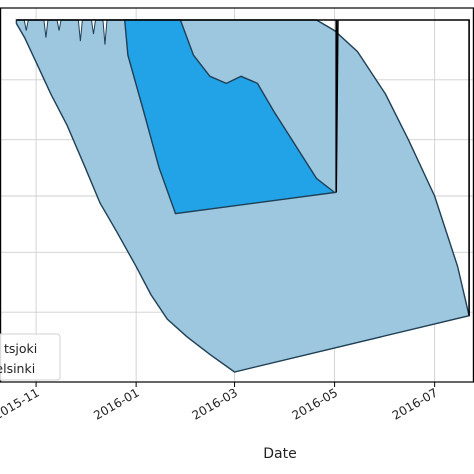 This screenshot has width=474, height=474. I want to click on legend: tsjoki Helsinki, so click(30, 357).